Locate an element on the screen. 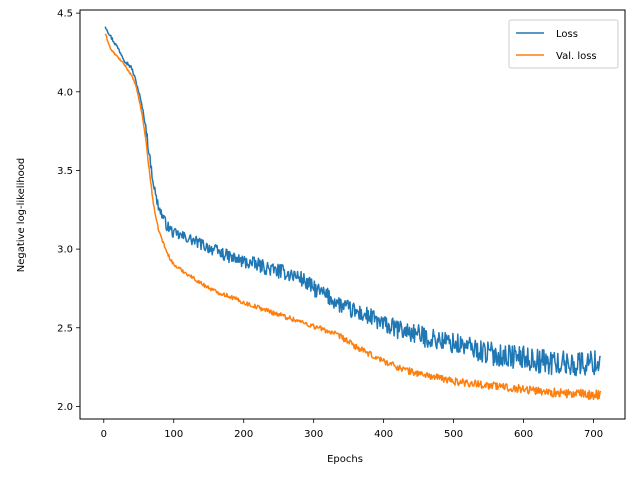 This screenshot has height=480, width=640. x-tick-label: 200 is located at coordinates (243, 434).